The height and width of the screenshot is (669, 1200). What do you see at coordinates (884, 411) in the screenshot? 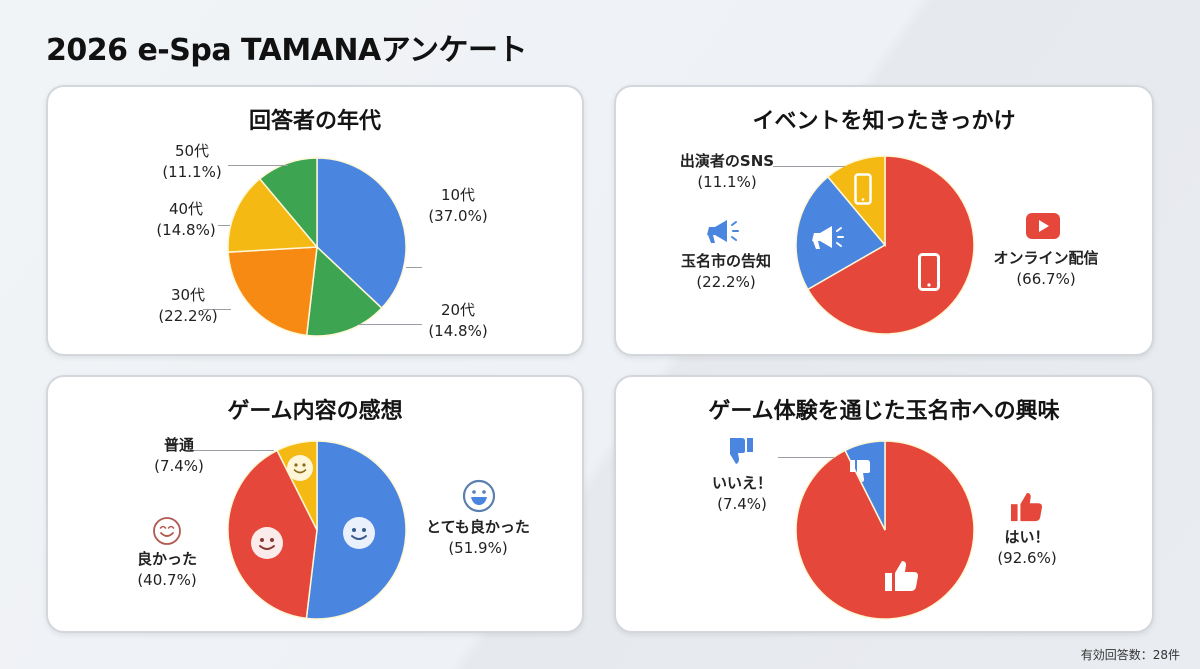
I see `card-title: ゲーム体験を通じた玉名市への興味` at bounding box center [884, 411].